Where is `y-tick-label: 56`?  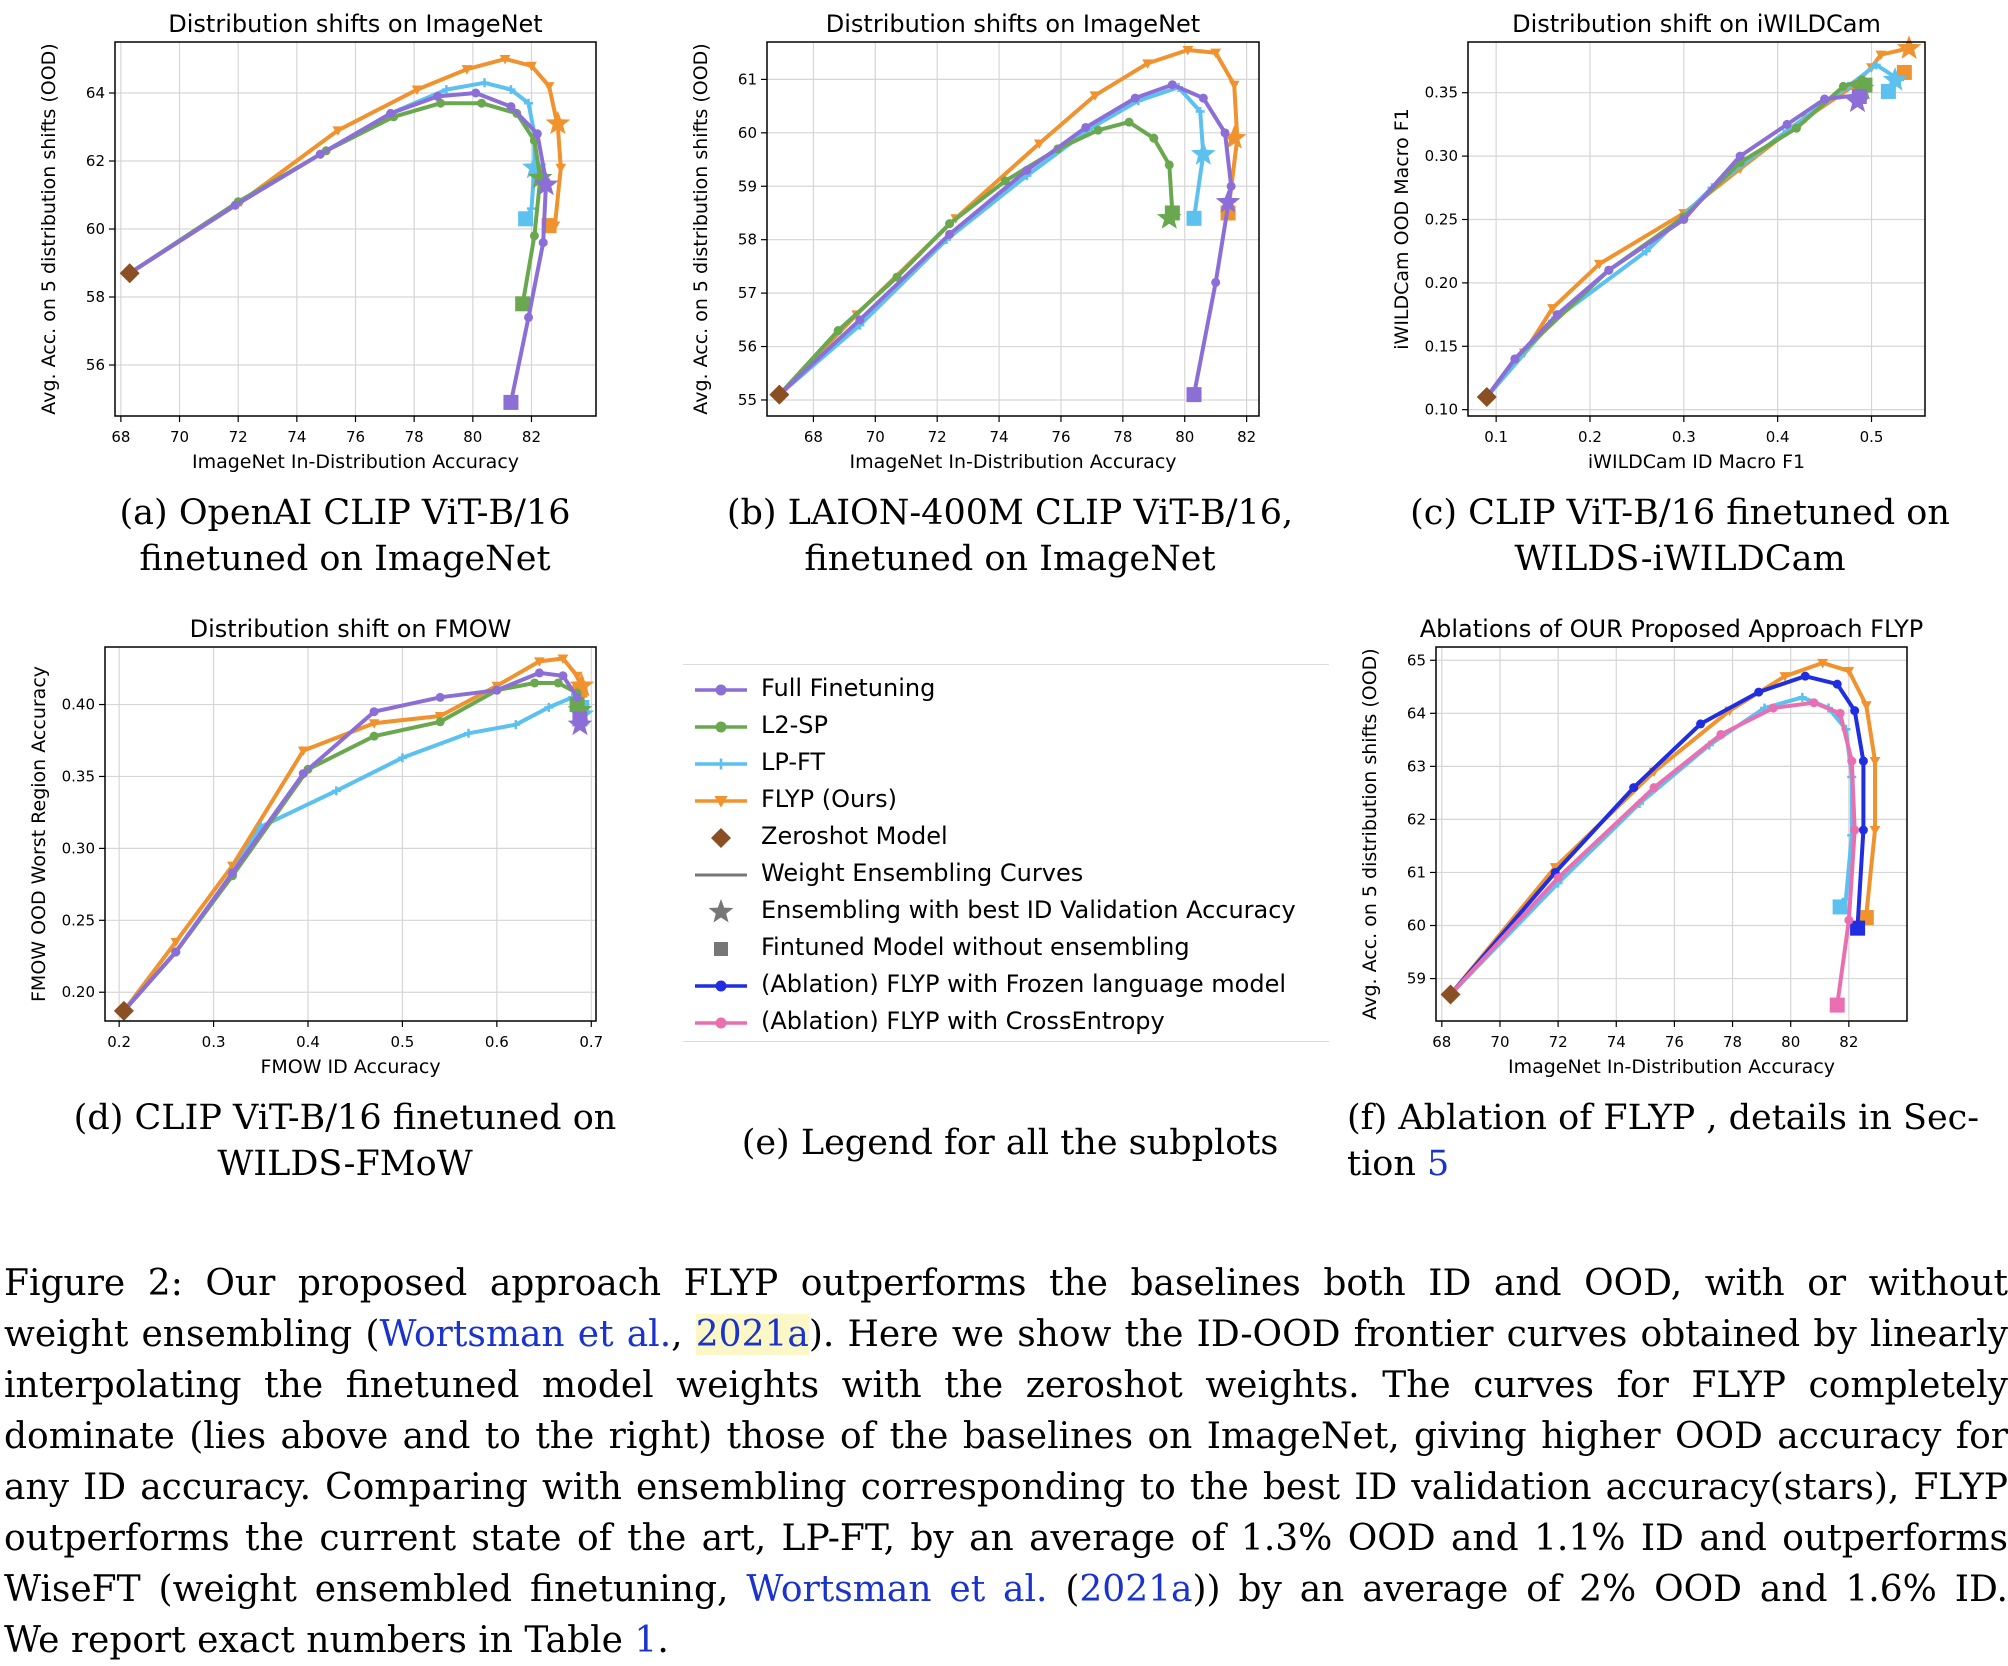 y-tick-label: 56 is located at coordinates (95, 365).